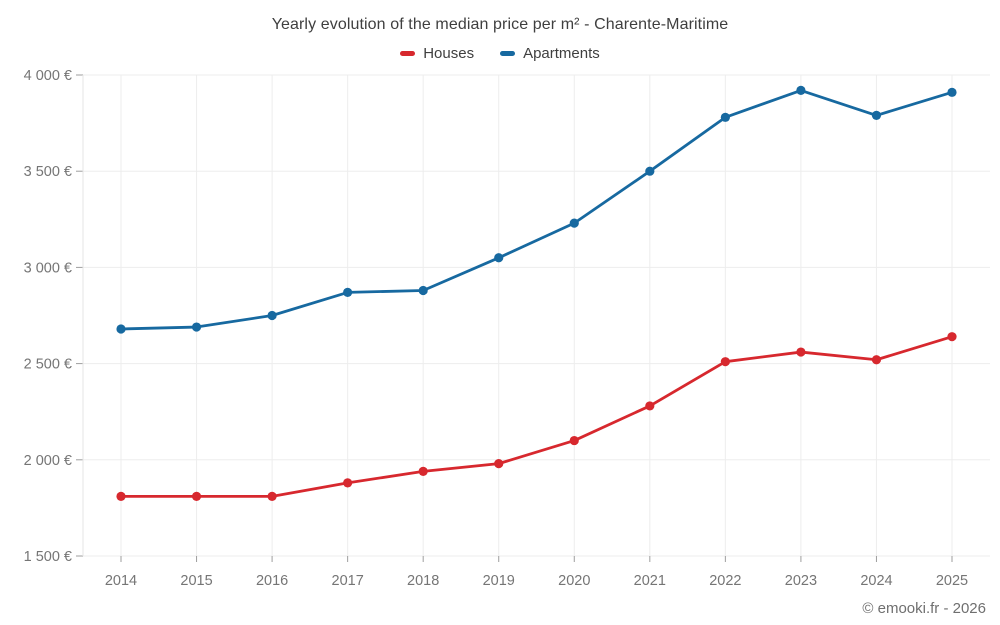 This screenshot has width=1000, height=625. Describe the element at coordinates (48, 172) in the screenshot. I see `y-tick-label: 3 500 €` at that location.